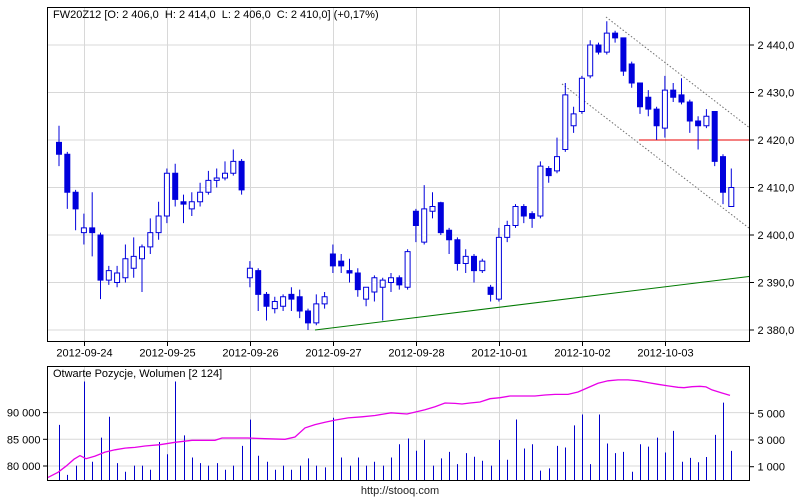  What do you see at coordinates (678, 72) in the screenshot?
I see `channel-upper-line` at bounding box center [678, 72].